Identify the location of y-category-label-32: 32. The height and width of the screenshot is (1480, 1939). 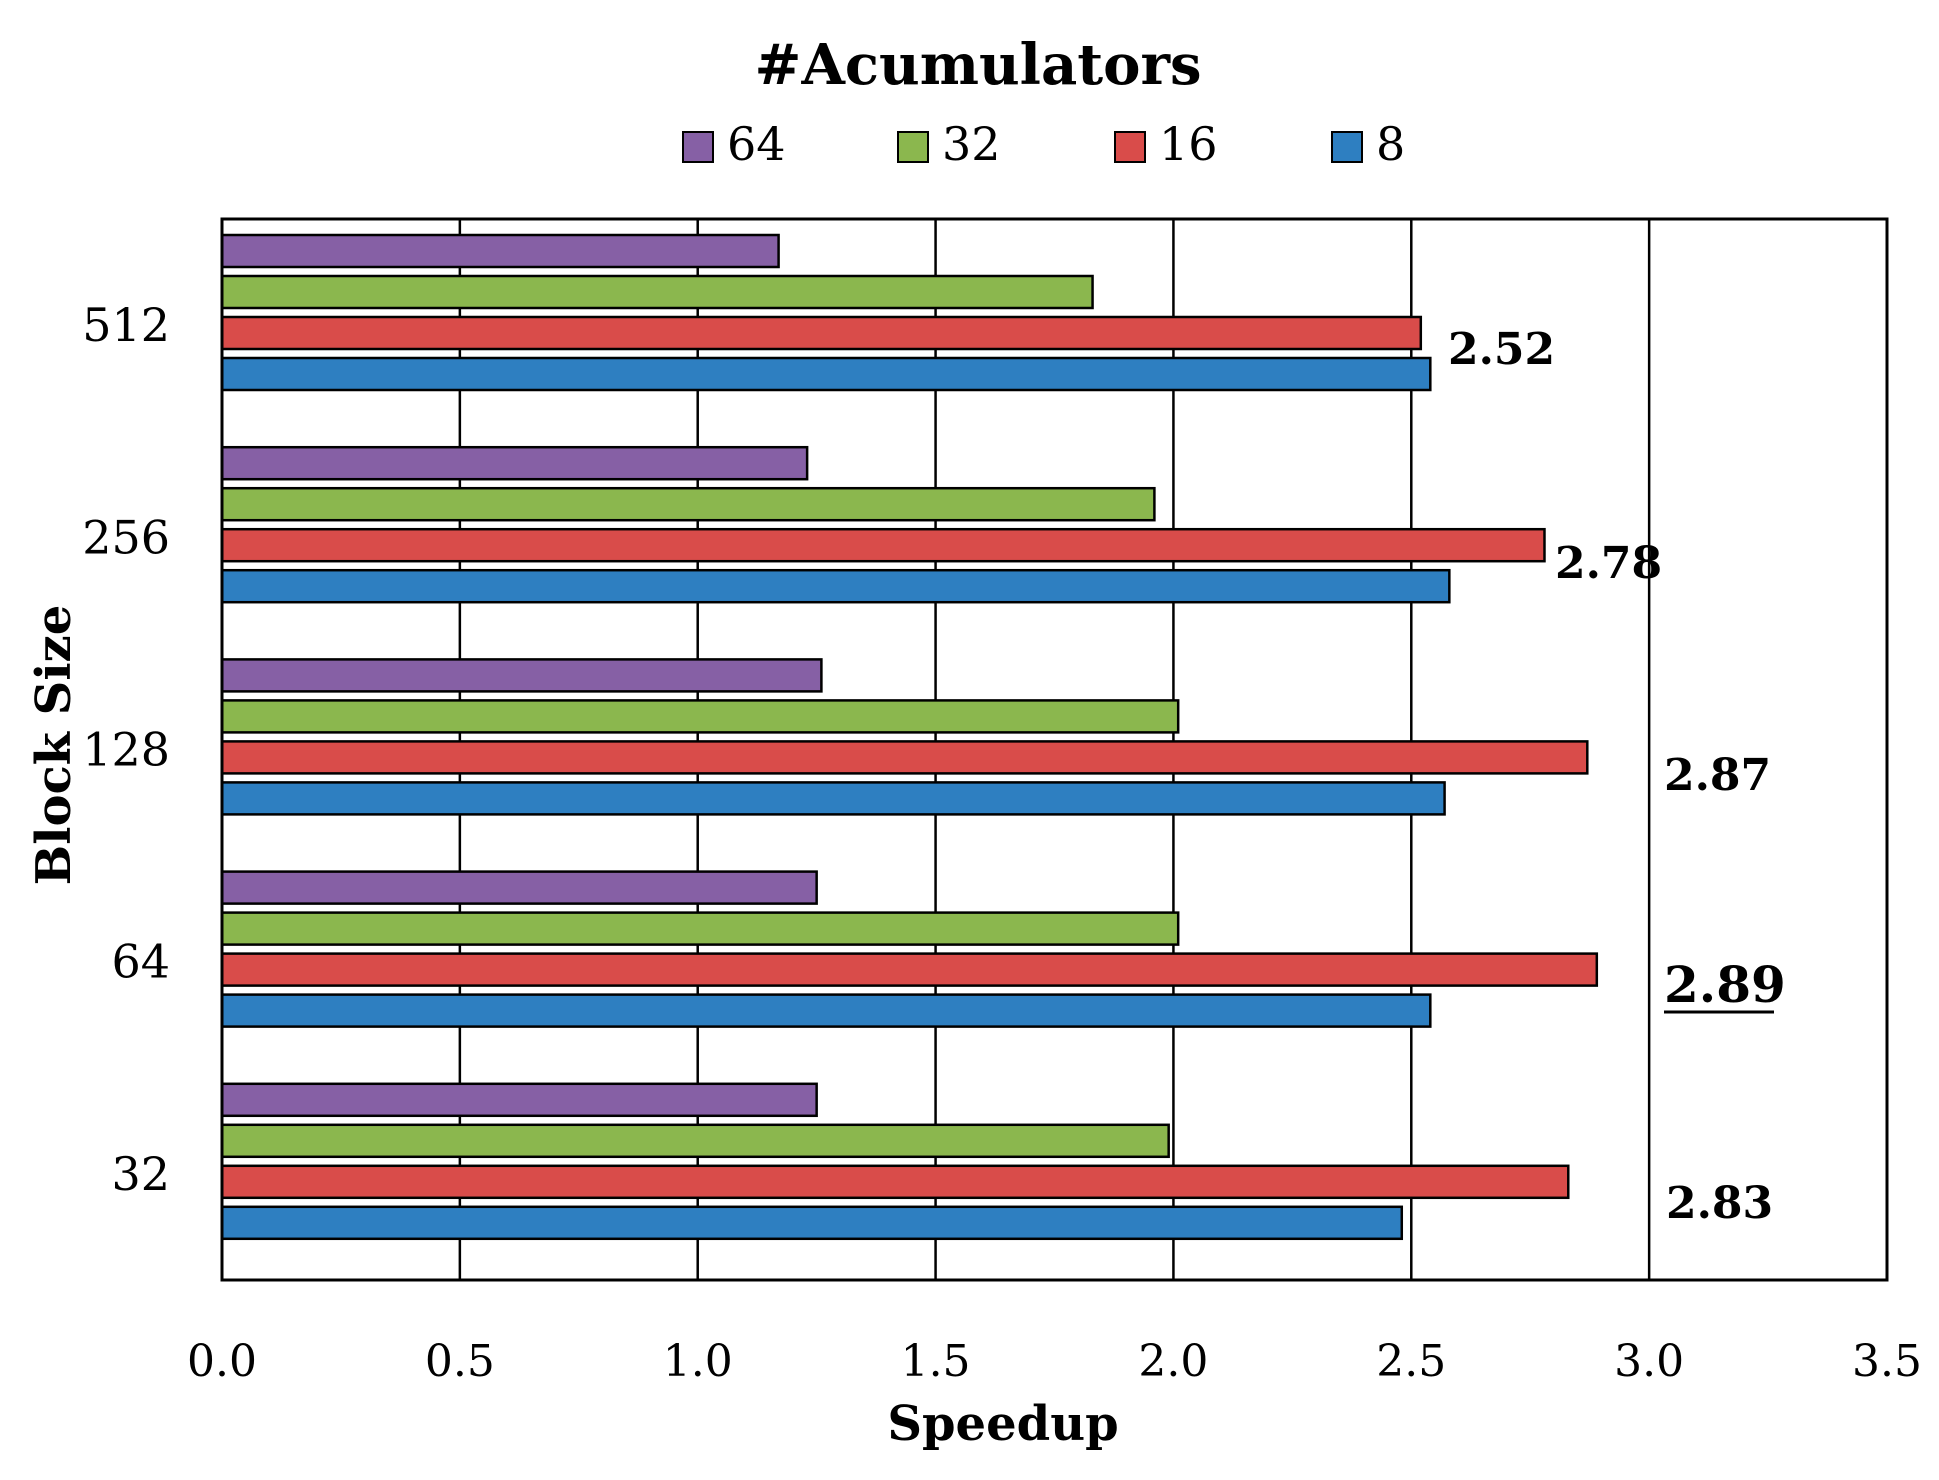
(140, 1174).